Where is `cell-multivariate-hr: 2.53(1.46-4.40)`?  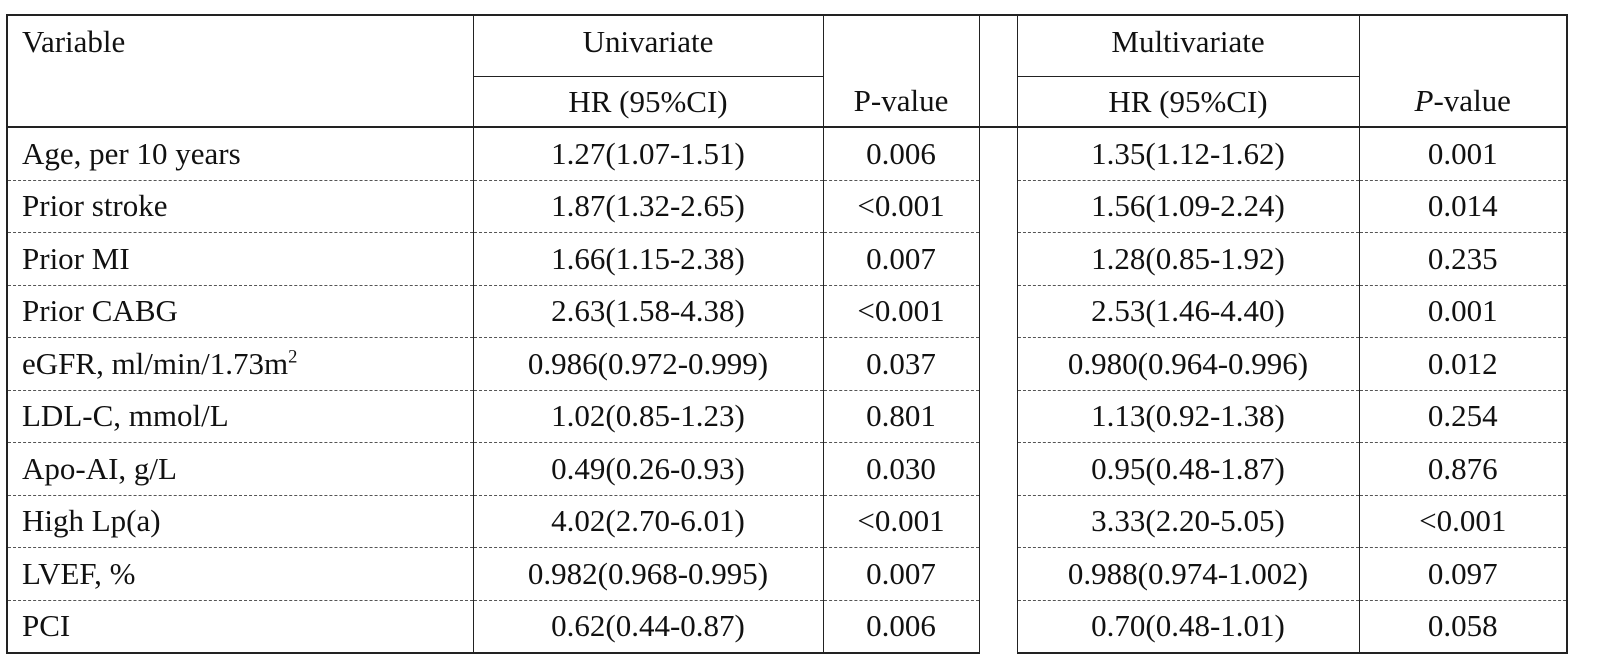 cell-multivariate-hr: 2.53(1.46-4.40) is located at coordinates (1187, 311).